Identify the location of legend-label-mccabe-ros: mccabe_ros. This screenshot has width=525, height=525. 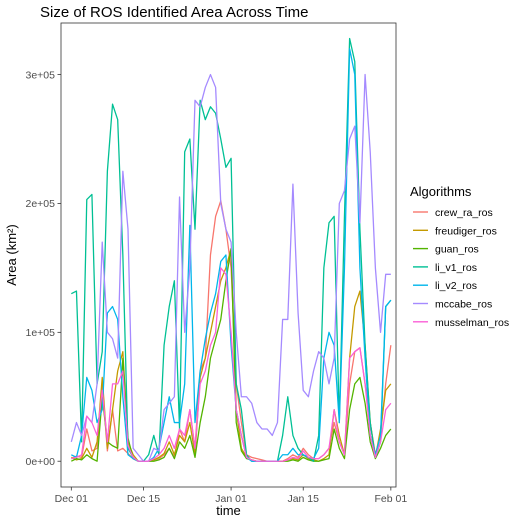
(463, 305).